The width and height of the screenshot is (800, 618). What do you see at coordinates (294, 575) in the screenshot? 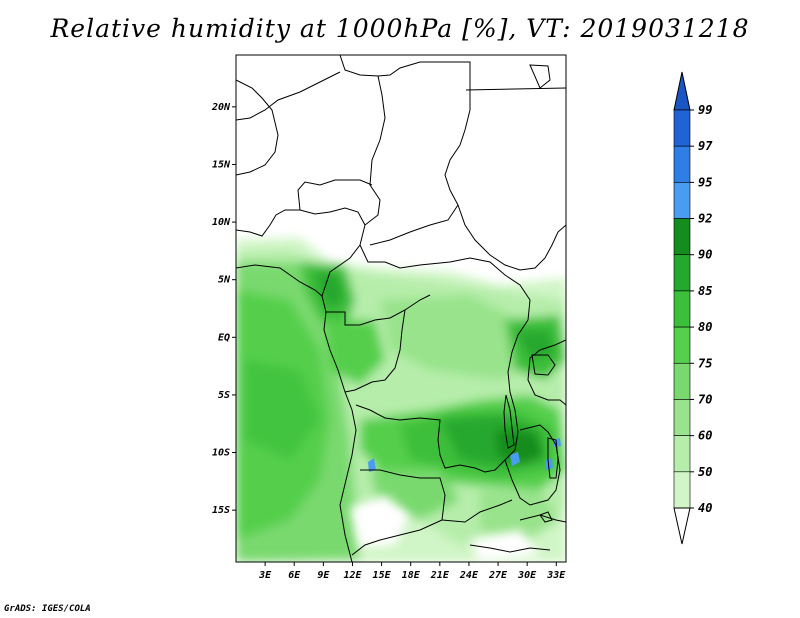
I see `lon-tick-label: 6E` at bounding box center [294, 575].